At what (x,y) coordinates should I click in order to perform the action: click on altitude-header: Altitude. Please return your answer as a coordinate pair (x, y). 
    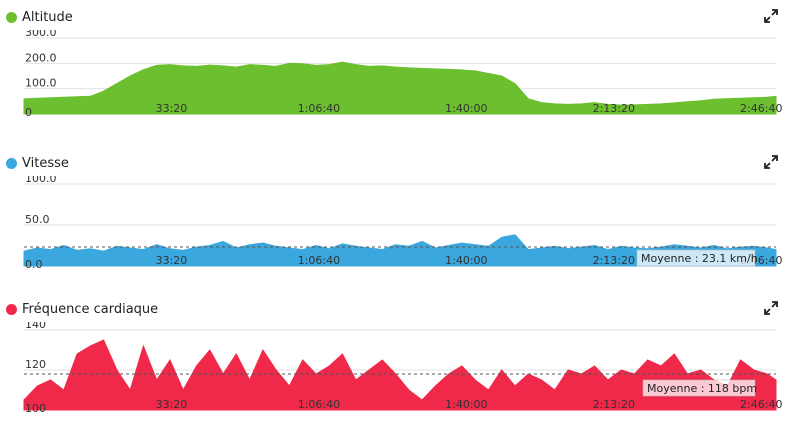
    Looking at the image, I should click on (39, 17).